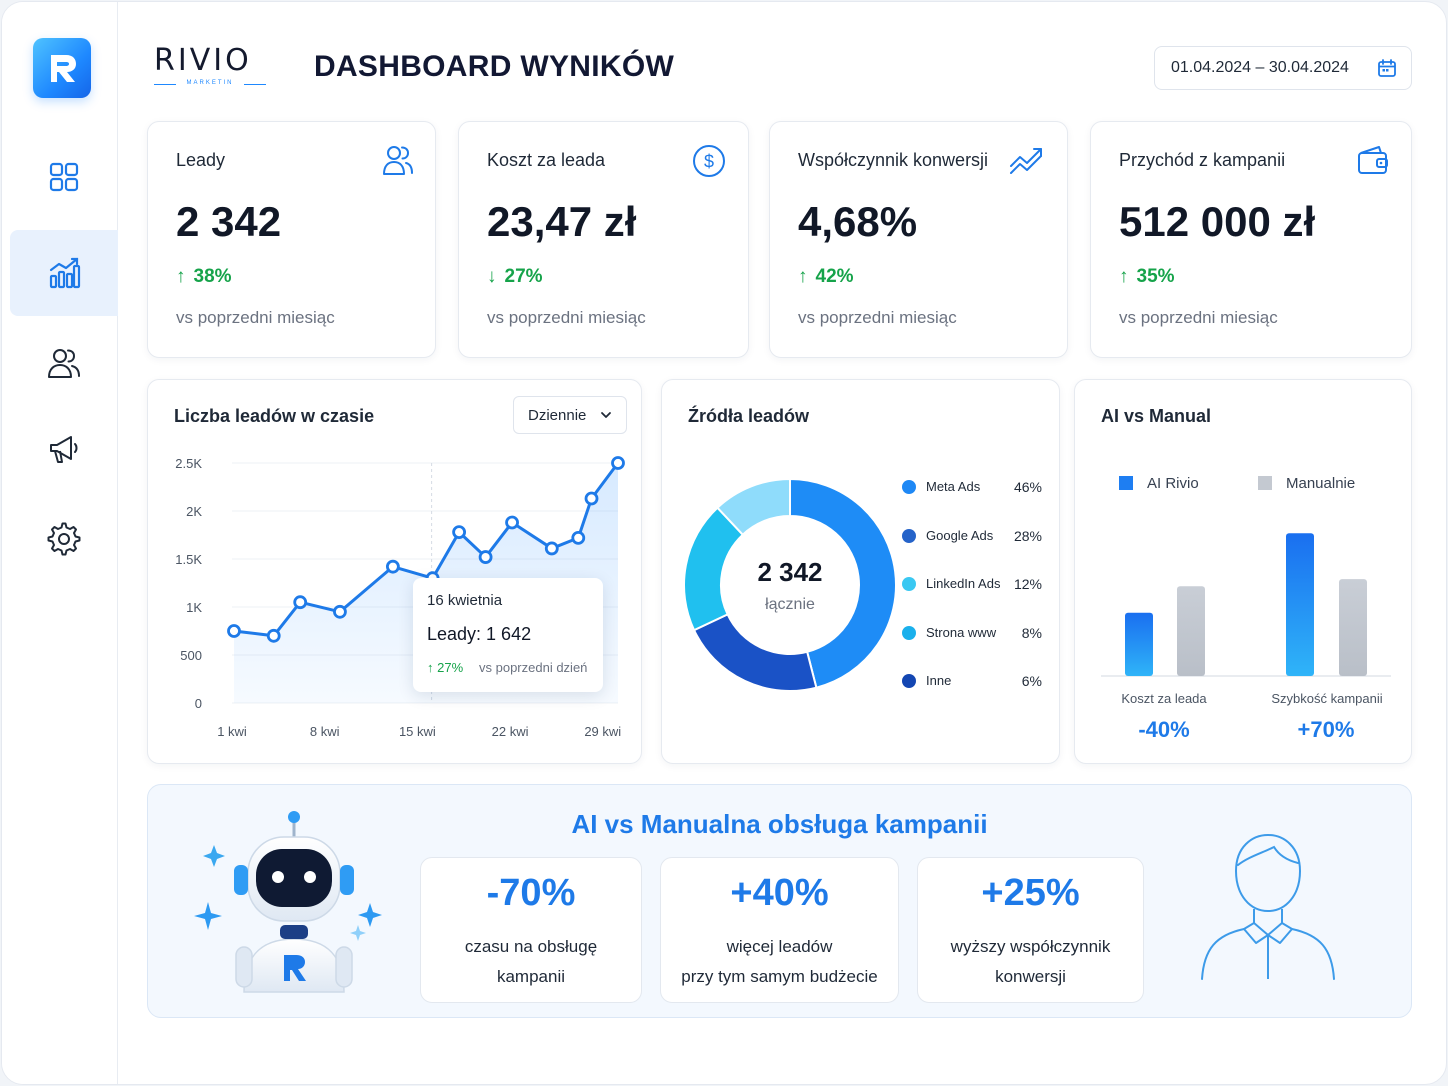 This screenshot has width=1448, height=1086. I want to click on legend-label: Inne, so click(939, 680).